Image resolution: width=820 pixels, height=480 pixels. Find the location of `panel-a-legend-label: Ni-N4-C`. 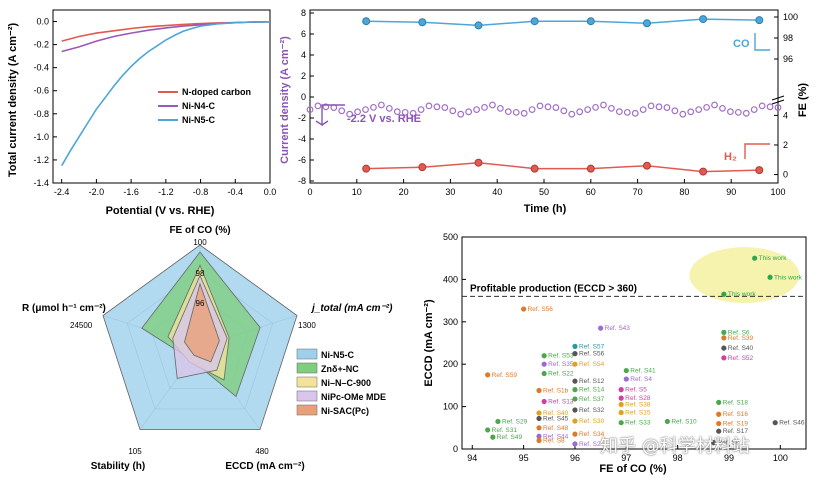

panel-a-legend-label: Ni-N4-C is located at coordinates (198, 106).